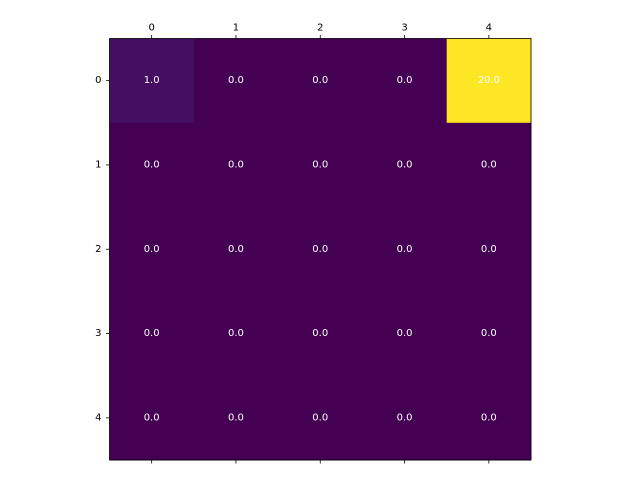  I want to click on cell-label-3-3: 0.0, so click(405, 333).